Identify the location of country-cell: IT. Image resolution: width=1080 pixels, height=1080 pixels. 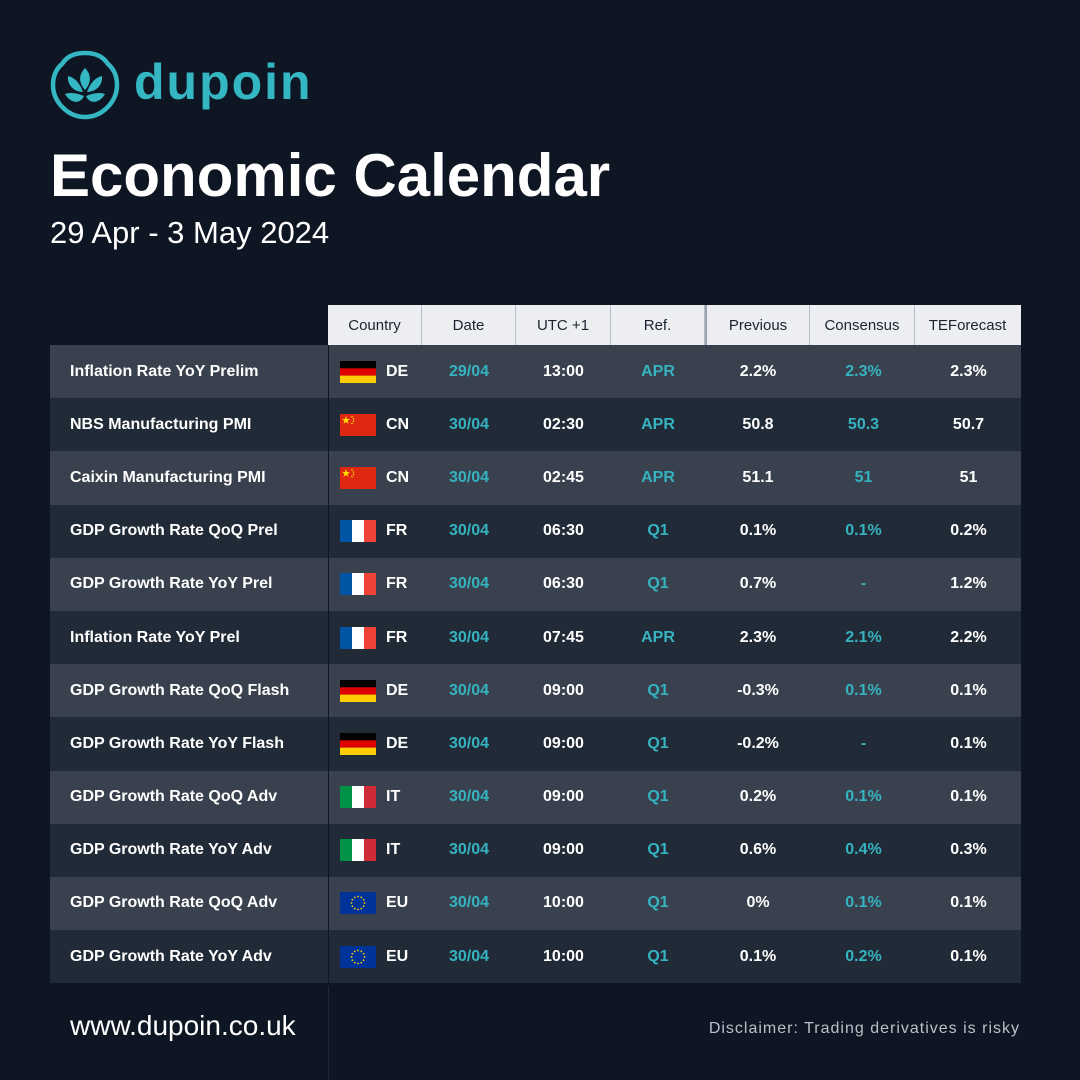
(375, 850).